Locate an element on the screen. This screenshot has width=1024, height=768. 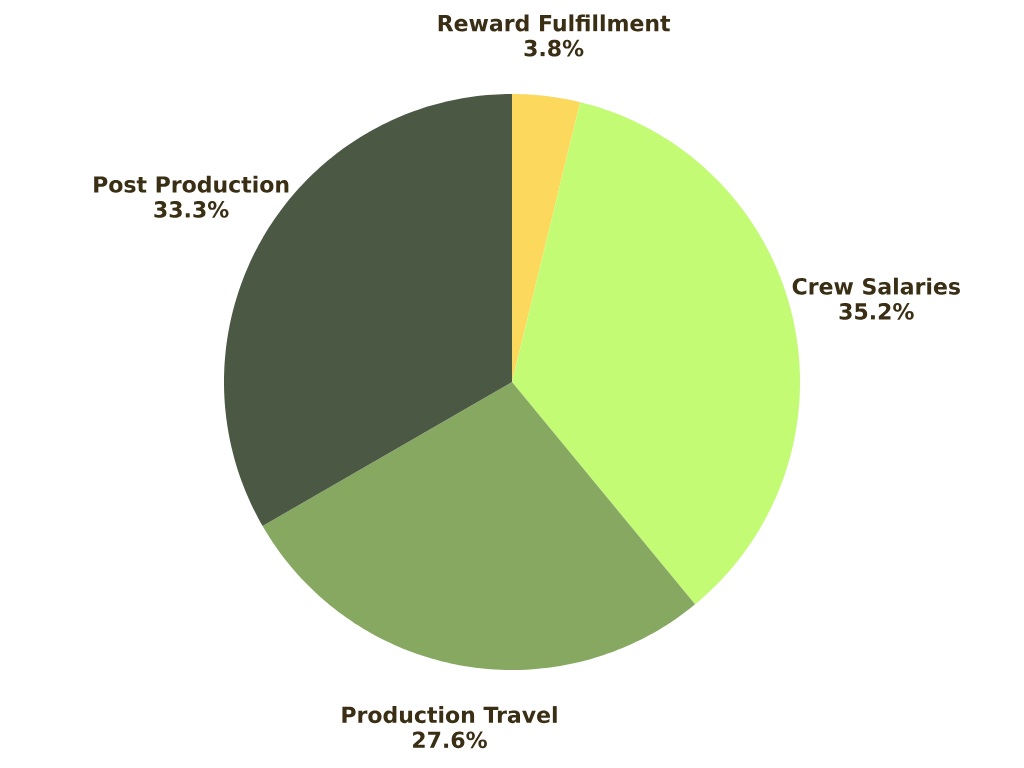
data-label: 35.2% is located at coordinates (876, 311).